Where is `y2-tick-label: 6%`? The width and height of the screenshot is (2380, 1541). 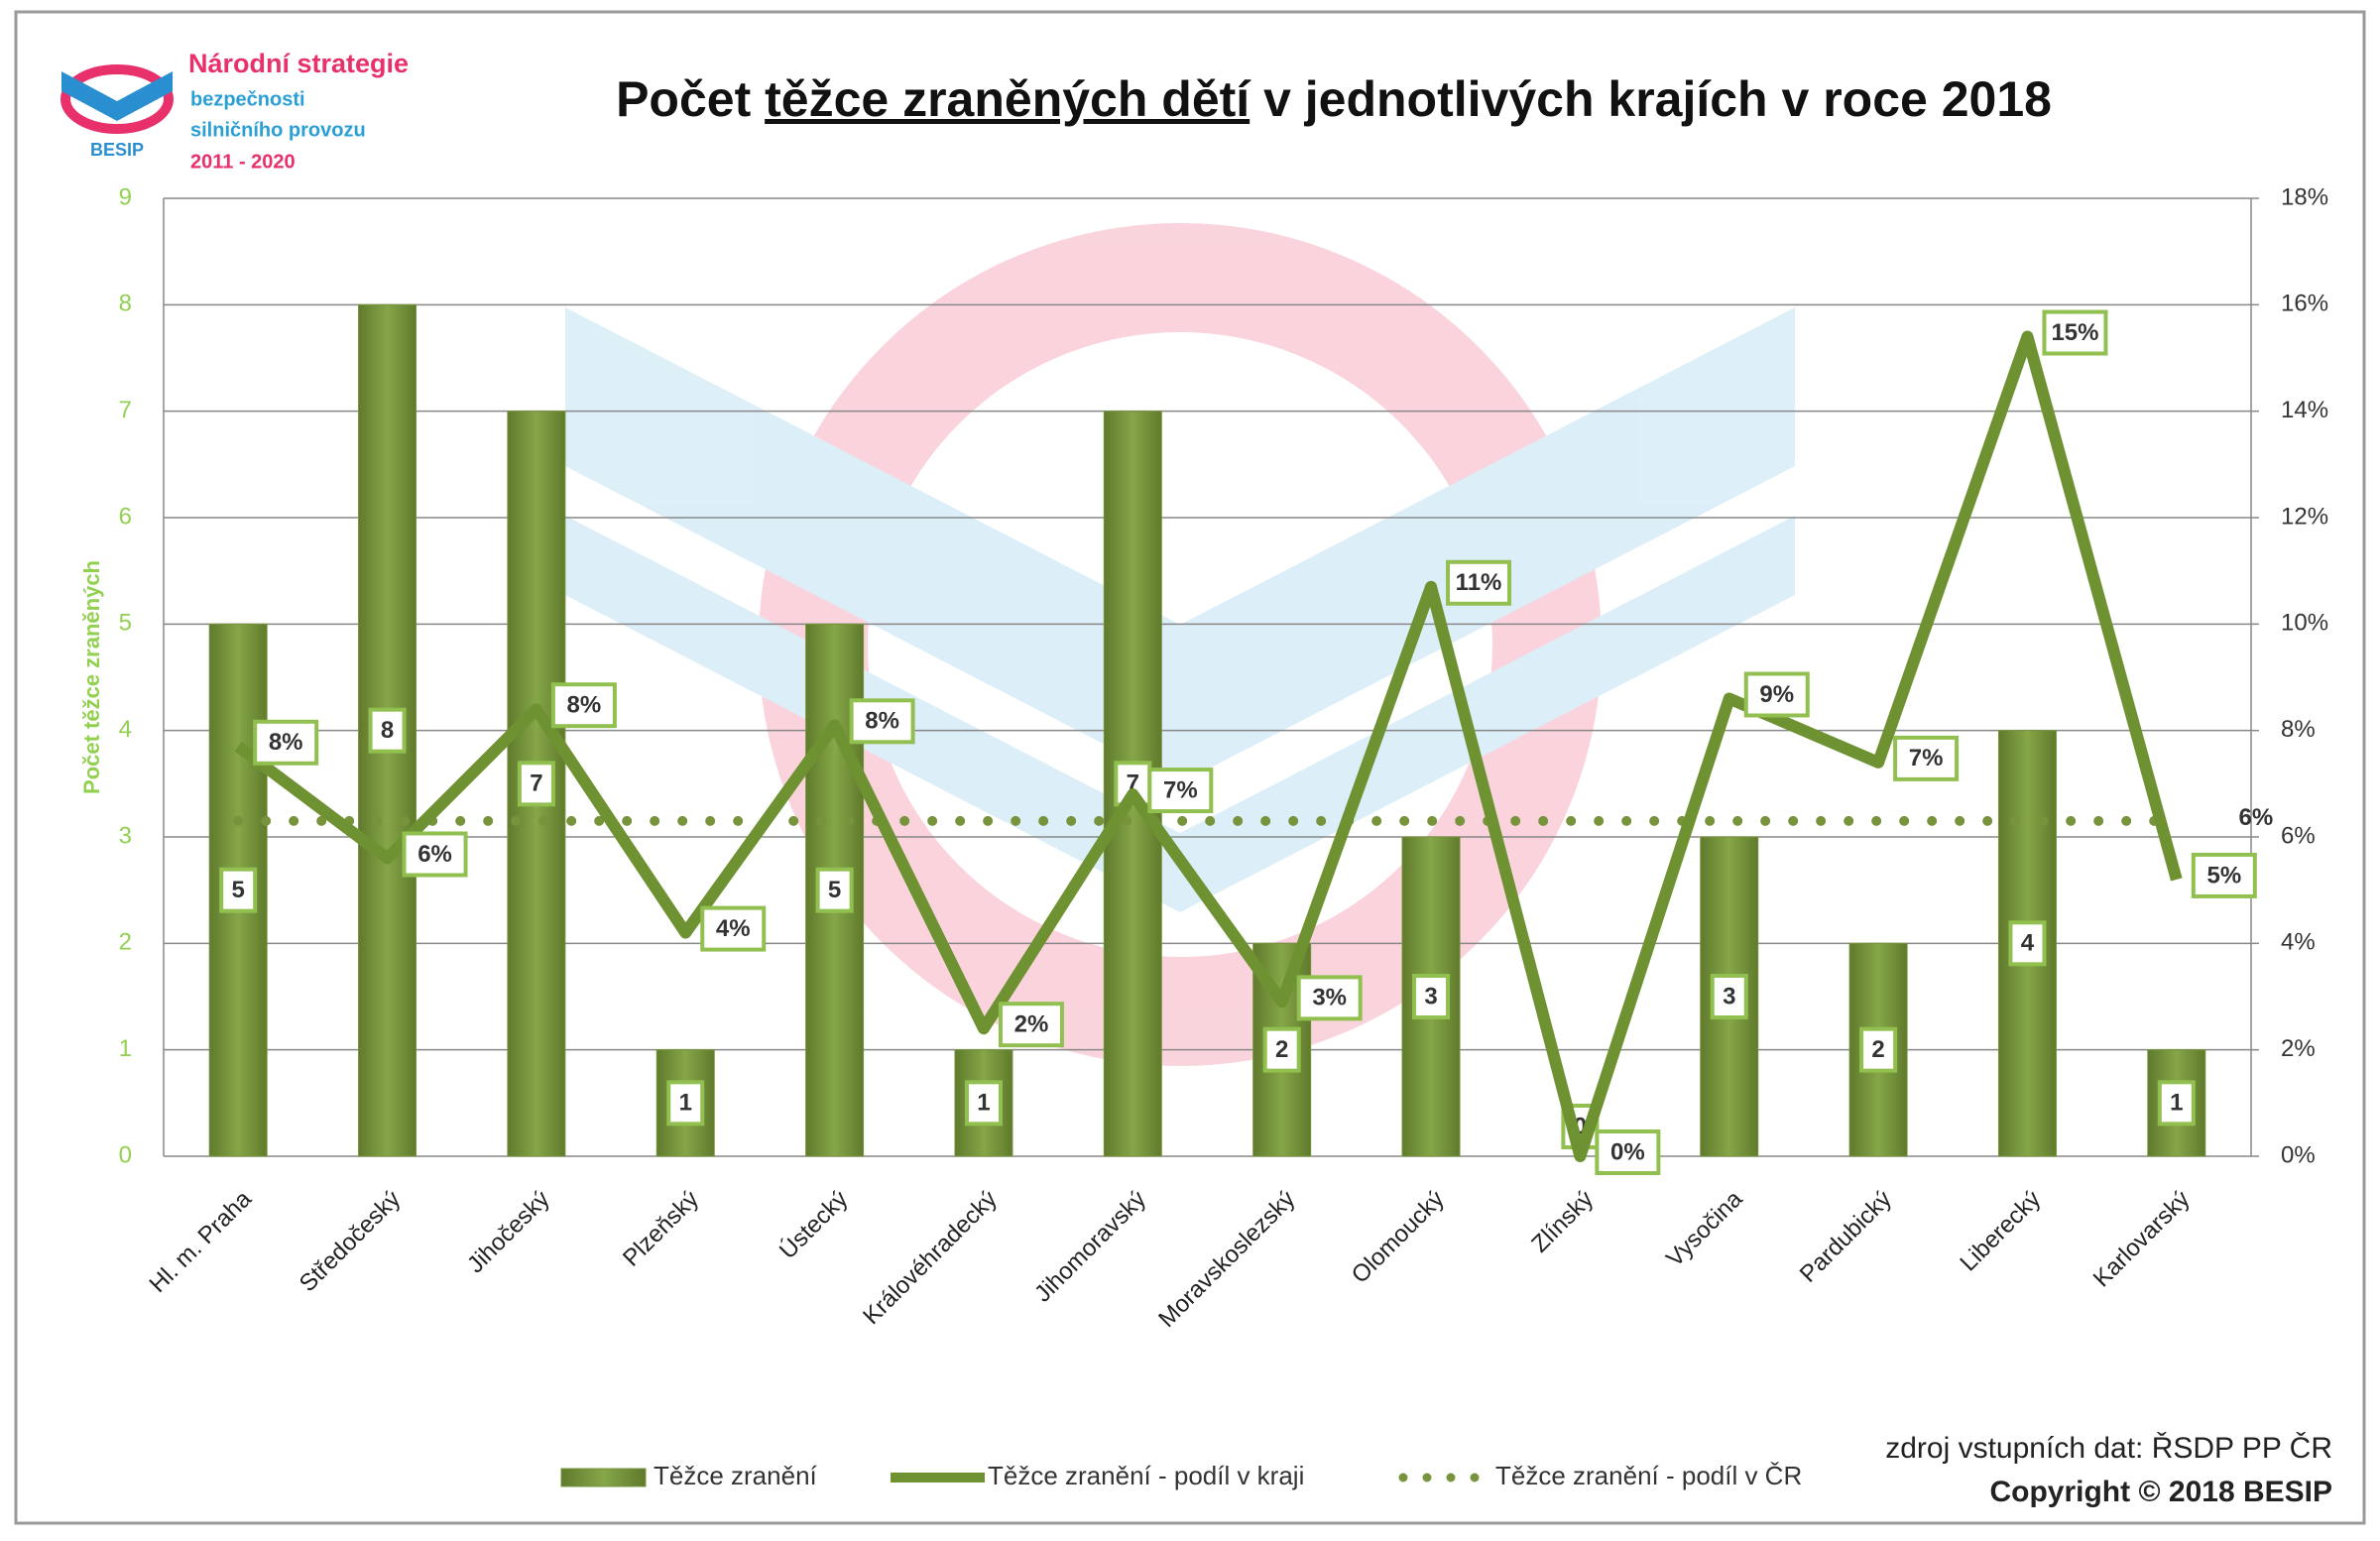 y2-tick-label: 6% is located at coordinates (2298, 835).